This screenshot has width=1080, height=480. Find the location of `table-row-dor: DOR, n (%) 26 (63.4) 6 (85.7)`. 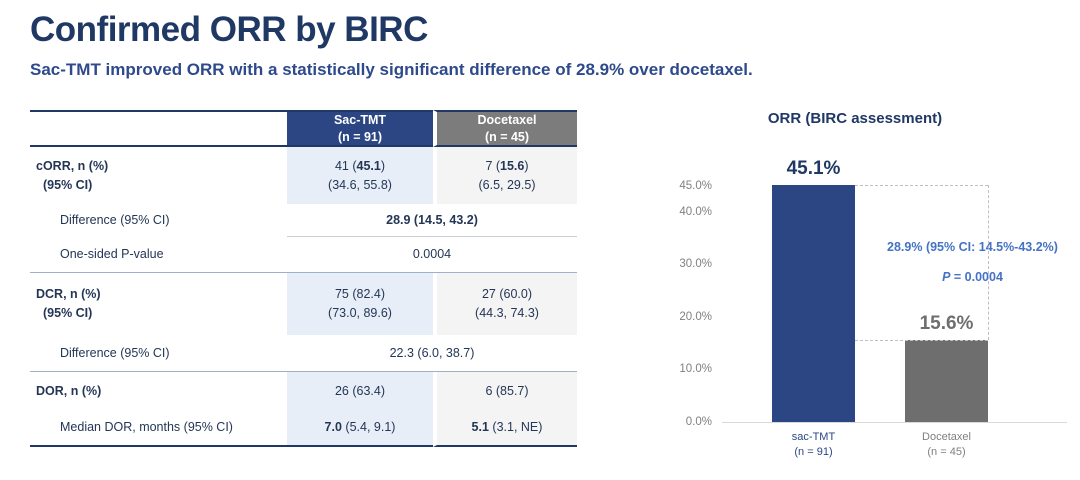

table-row-dor: DOR, n (%) 26 (63.4) 6 (85.7) is located at coordinates (303, 391).